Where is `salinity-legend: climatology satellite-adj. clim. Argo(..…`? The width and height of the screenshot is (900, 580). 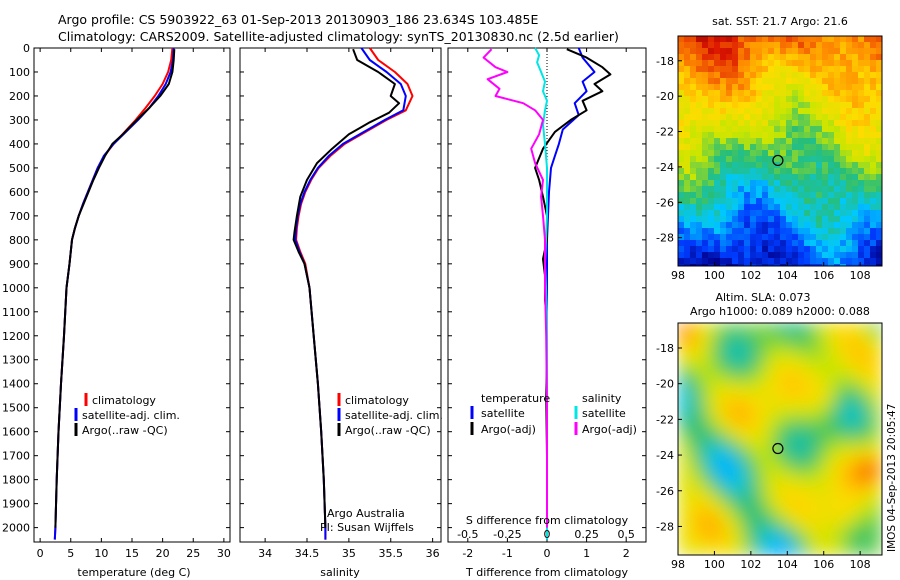 salinity-legend: climatology satellite-adj. clim. Argo(..… is located at coordinates (390, 415).